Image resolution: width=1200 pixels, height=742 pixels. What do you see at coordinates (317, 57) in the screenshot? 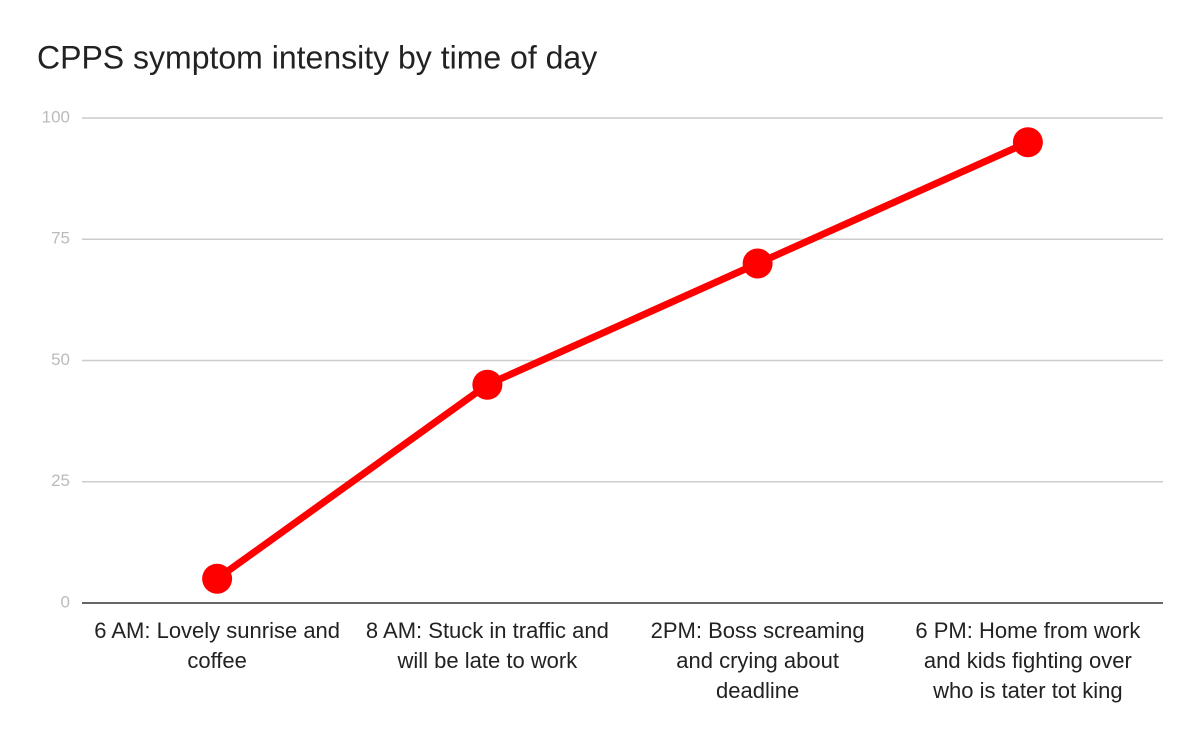
I see `chart-title: CPPS symptom intensity by time of day` at bounding box center [317, 57].